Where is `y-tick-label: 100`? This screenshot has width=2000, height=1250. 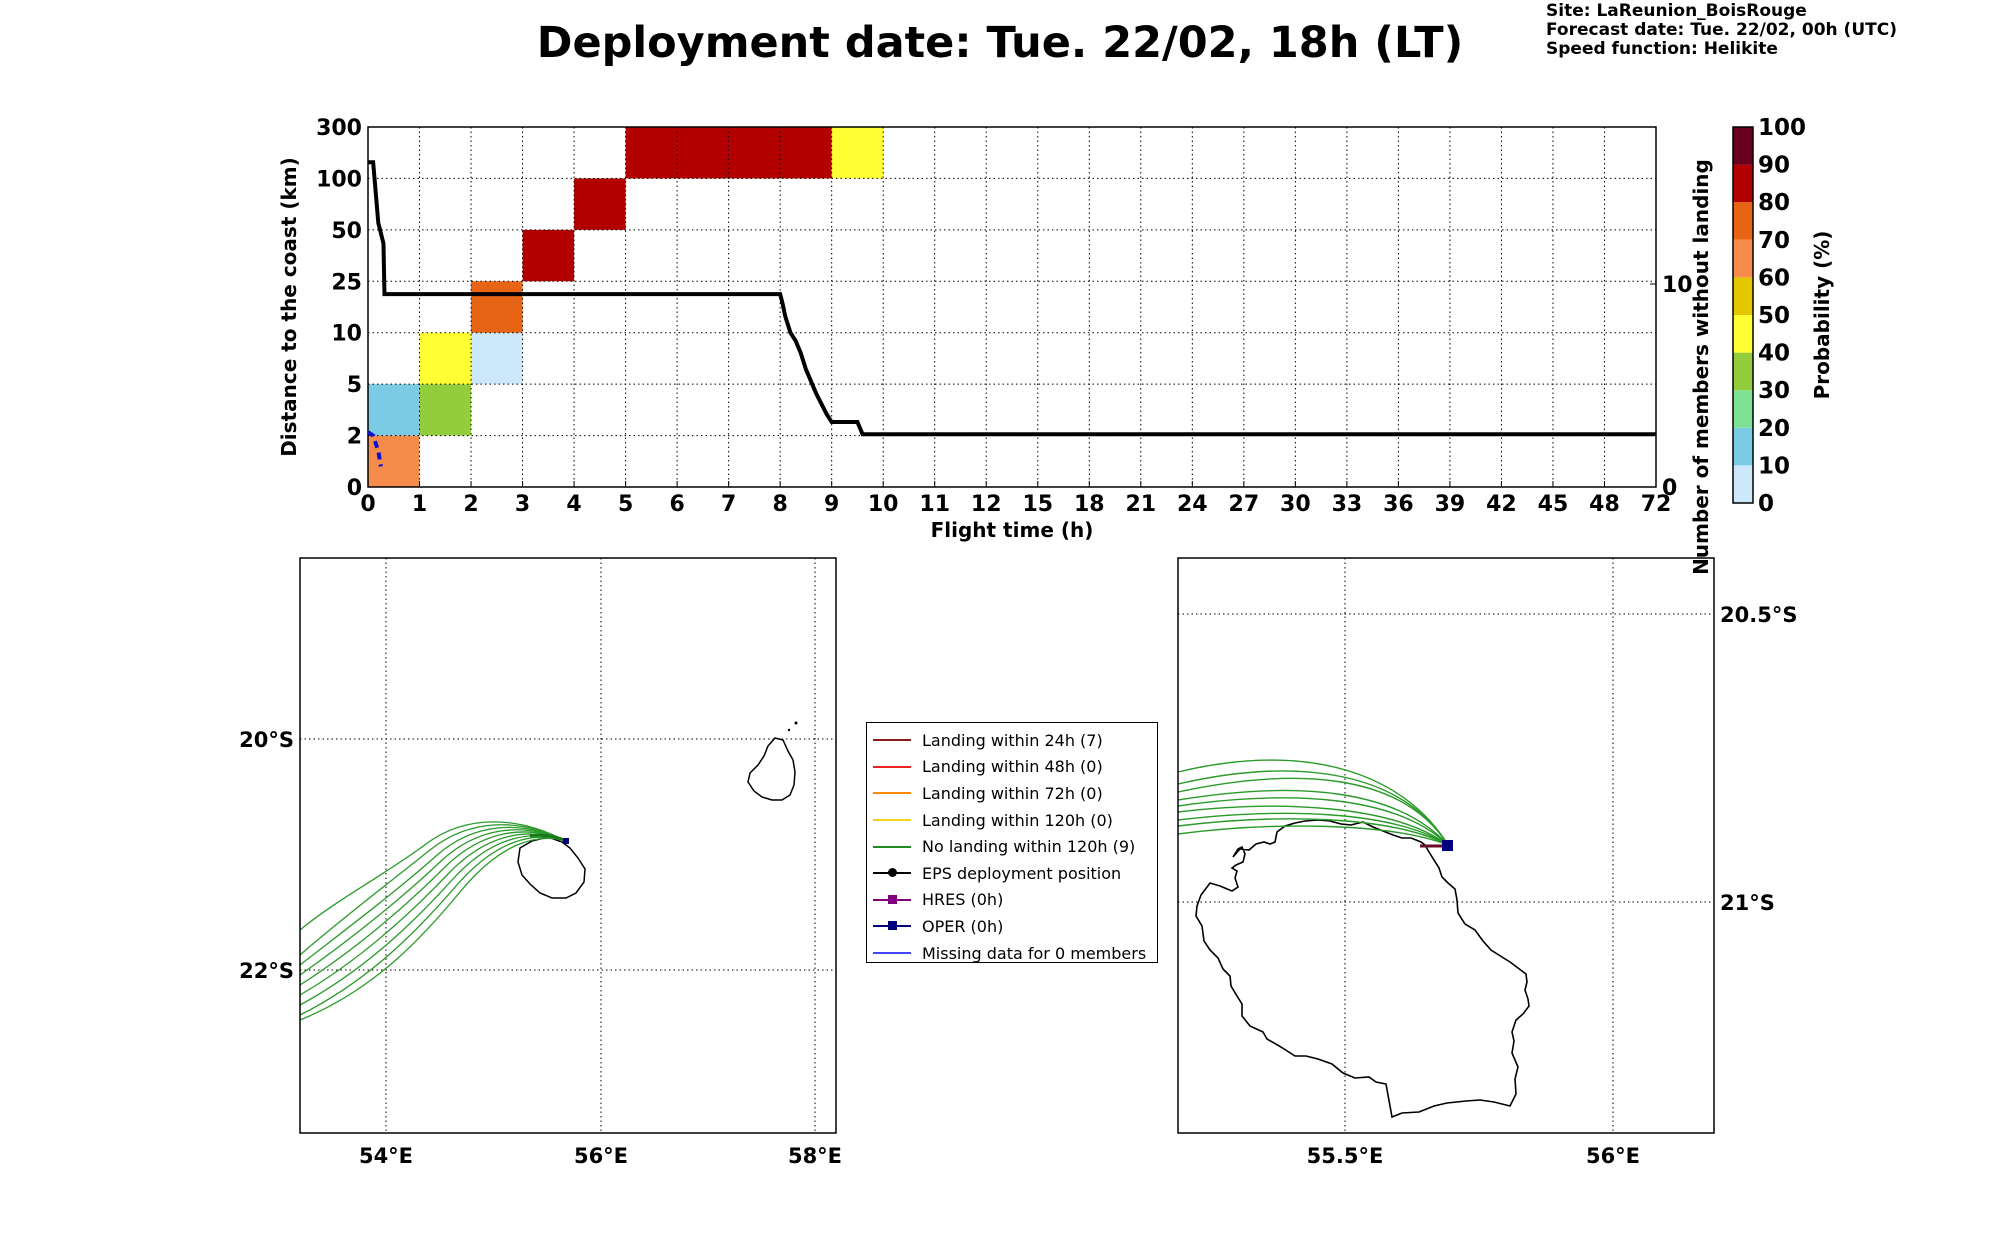
y-tick-label: 100 is located at coordinates (339, 179).